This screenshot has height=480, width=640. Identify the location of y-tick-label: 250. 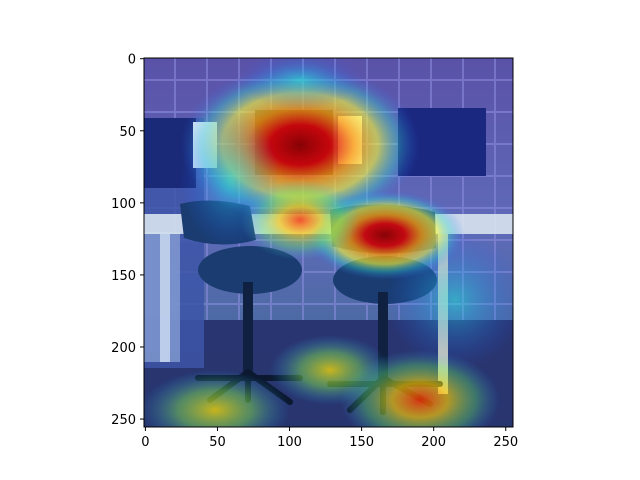
(123, 420).